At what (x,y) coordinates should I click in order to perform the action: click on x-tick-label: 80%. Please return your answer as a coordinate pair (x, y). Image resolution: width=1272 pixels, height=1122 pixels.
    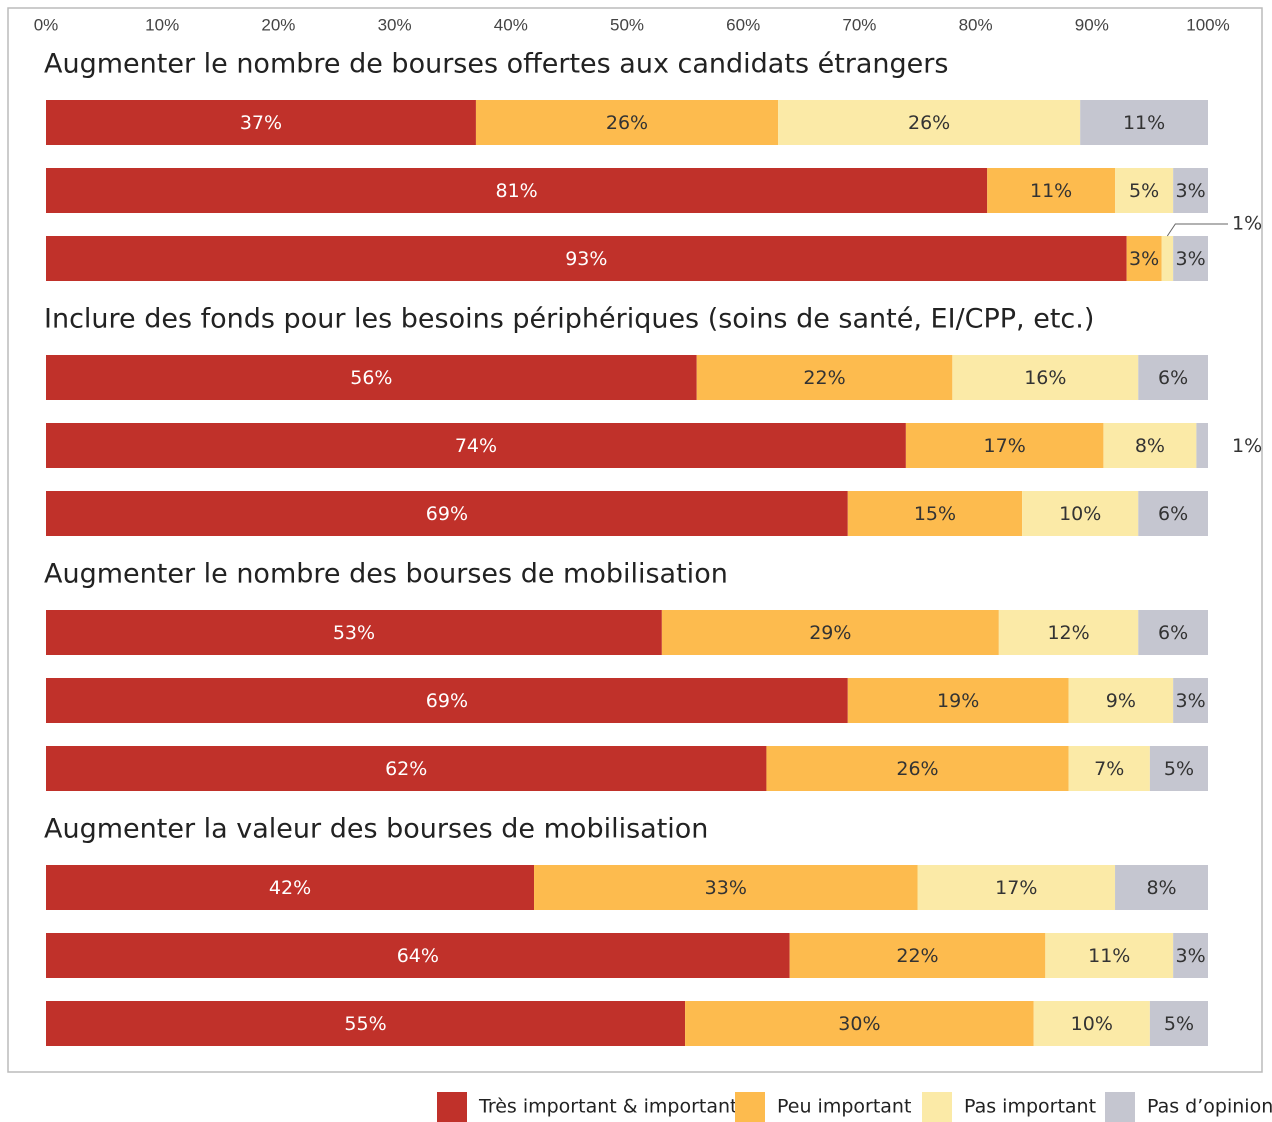
    Looking at the image, I should click on (976, 24).